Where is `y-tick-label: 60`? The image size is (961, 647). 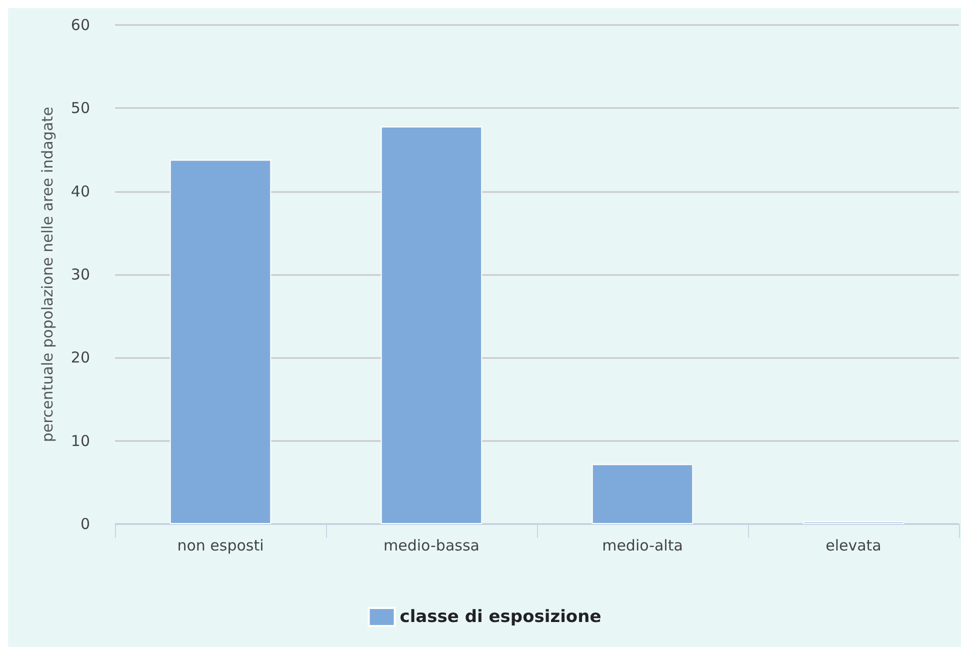 y-tick-label: 60 is located at coordinates (80, 25).